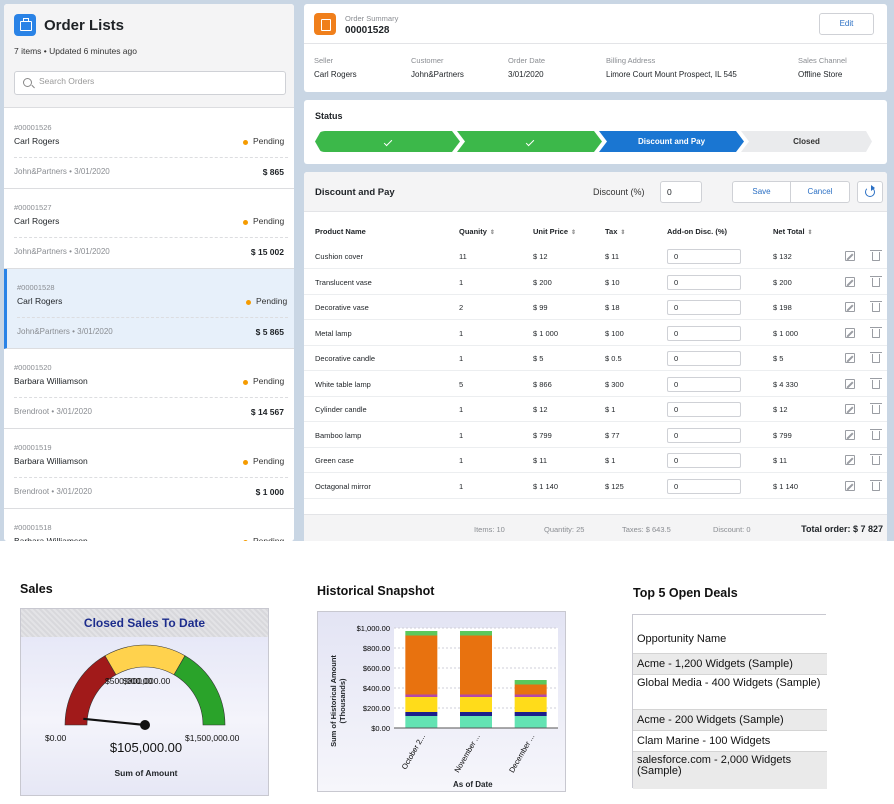 The height and width of the screenshot is (804, 894). What do you see at coordinates (793, 231) in the screenshot?
I see `column-header: Net Total ⇕` at bounding box center [793, 231].